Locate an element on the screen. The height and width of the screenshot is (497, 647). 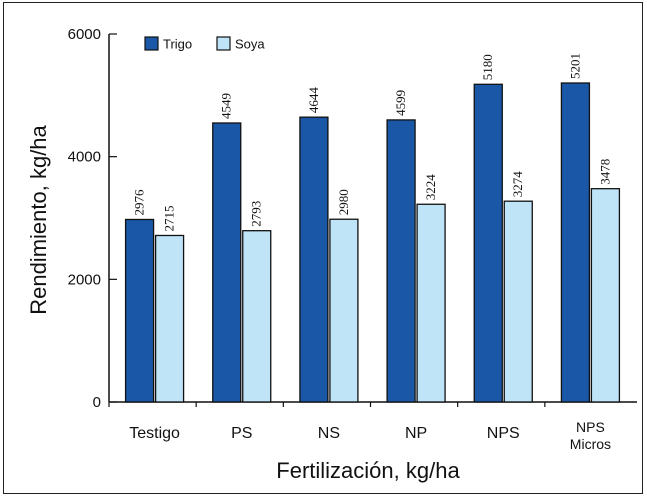
data-label: 4644 is located at coordinates (313, 100).